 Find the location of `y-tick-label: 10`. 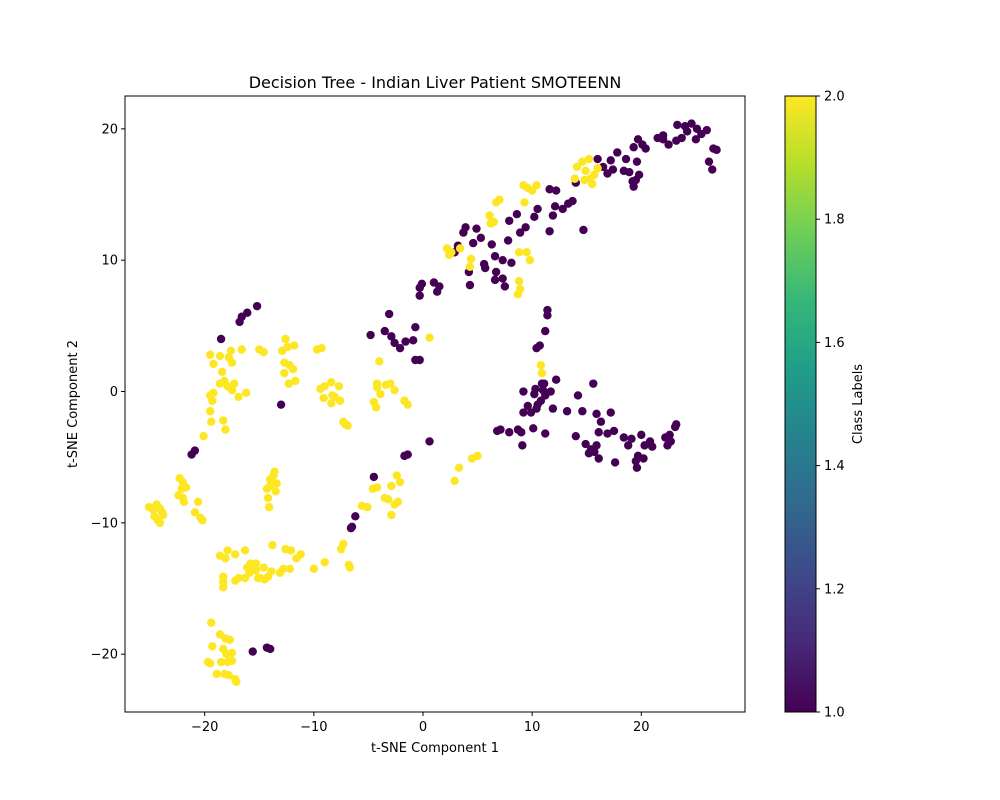

y-tick-label: 10 is located at coordinates (109, 261).